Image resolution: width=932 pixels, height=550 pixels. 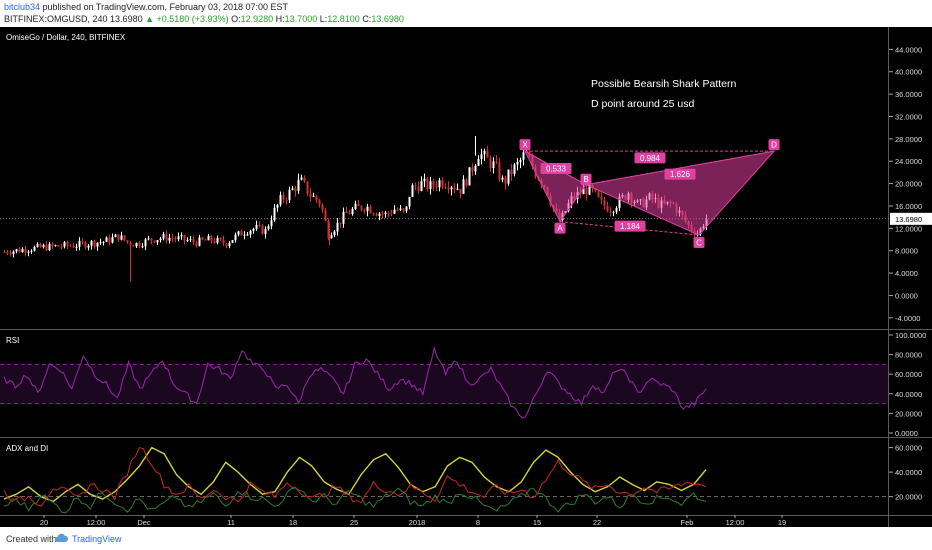 What do you see at coordinates (537, 522) in the screenshot?
I see `x-tick-label: 15` at bounding box center [537, 522].